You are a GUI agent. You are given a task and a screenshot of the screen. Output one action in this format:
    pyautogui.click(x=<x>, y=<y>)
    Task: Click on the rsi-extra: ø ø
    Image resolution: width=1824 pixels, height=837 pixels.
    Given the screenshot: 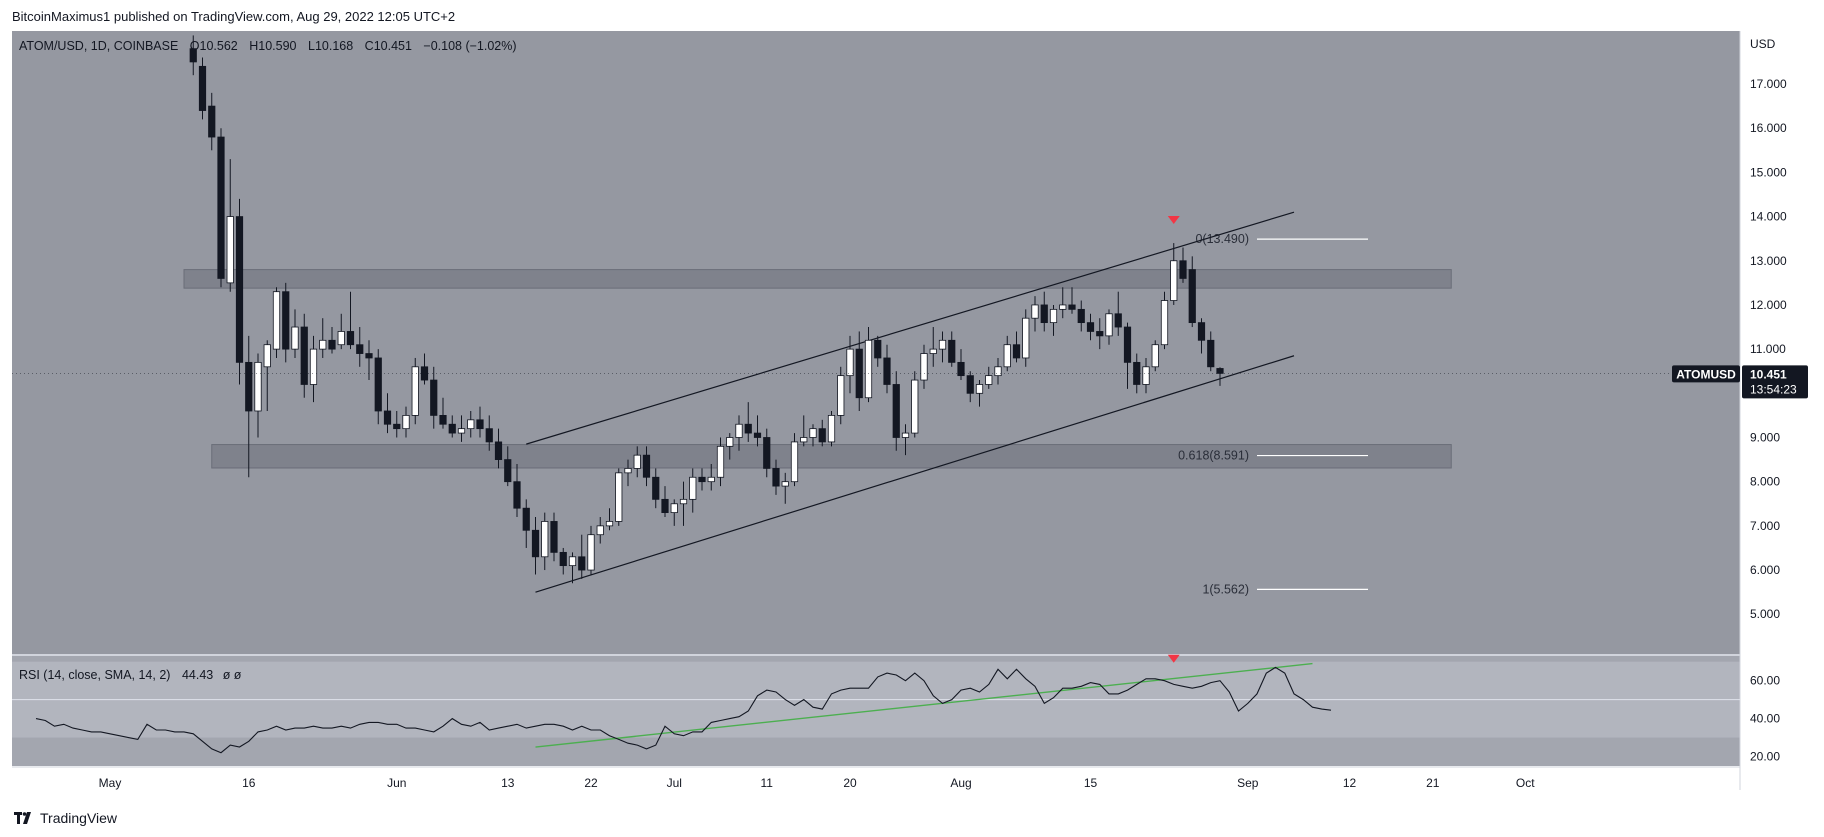 What is the action you would take?
    pyautogui.click(x=232, y=675)
    